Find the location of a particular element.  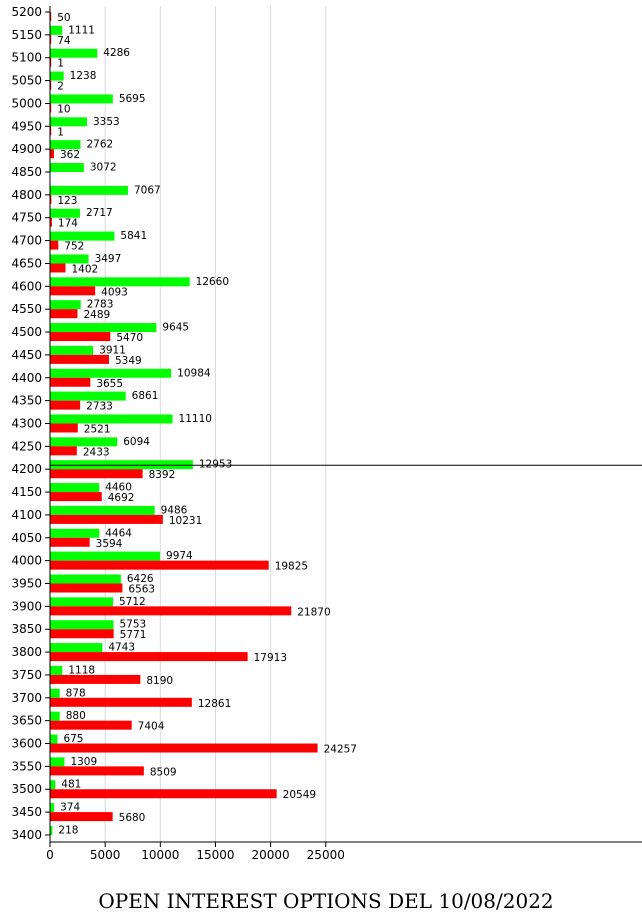

y-tick-label: 4750 is located at coordinates (26, 218).